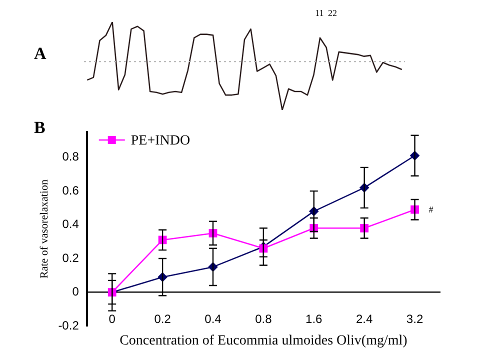  Describe the element at coordinates (332, 13) in the screenshot. I see `text: 22` at that location.